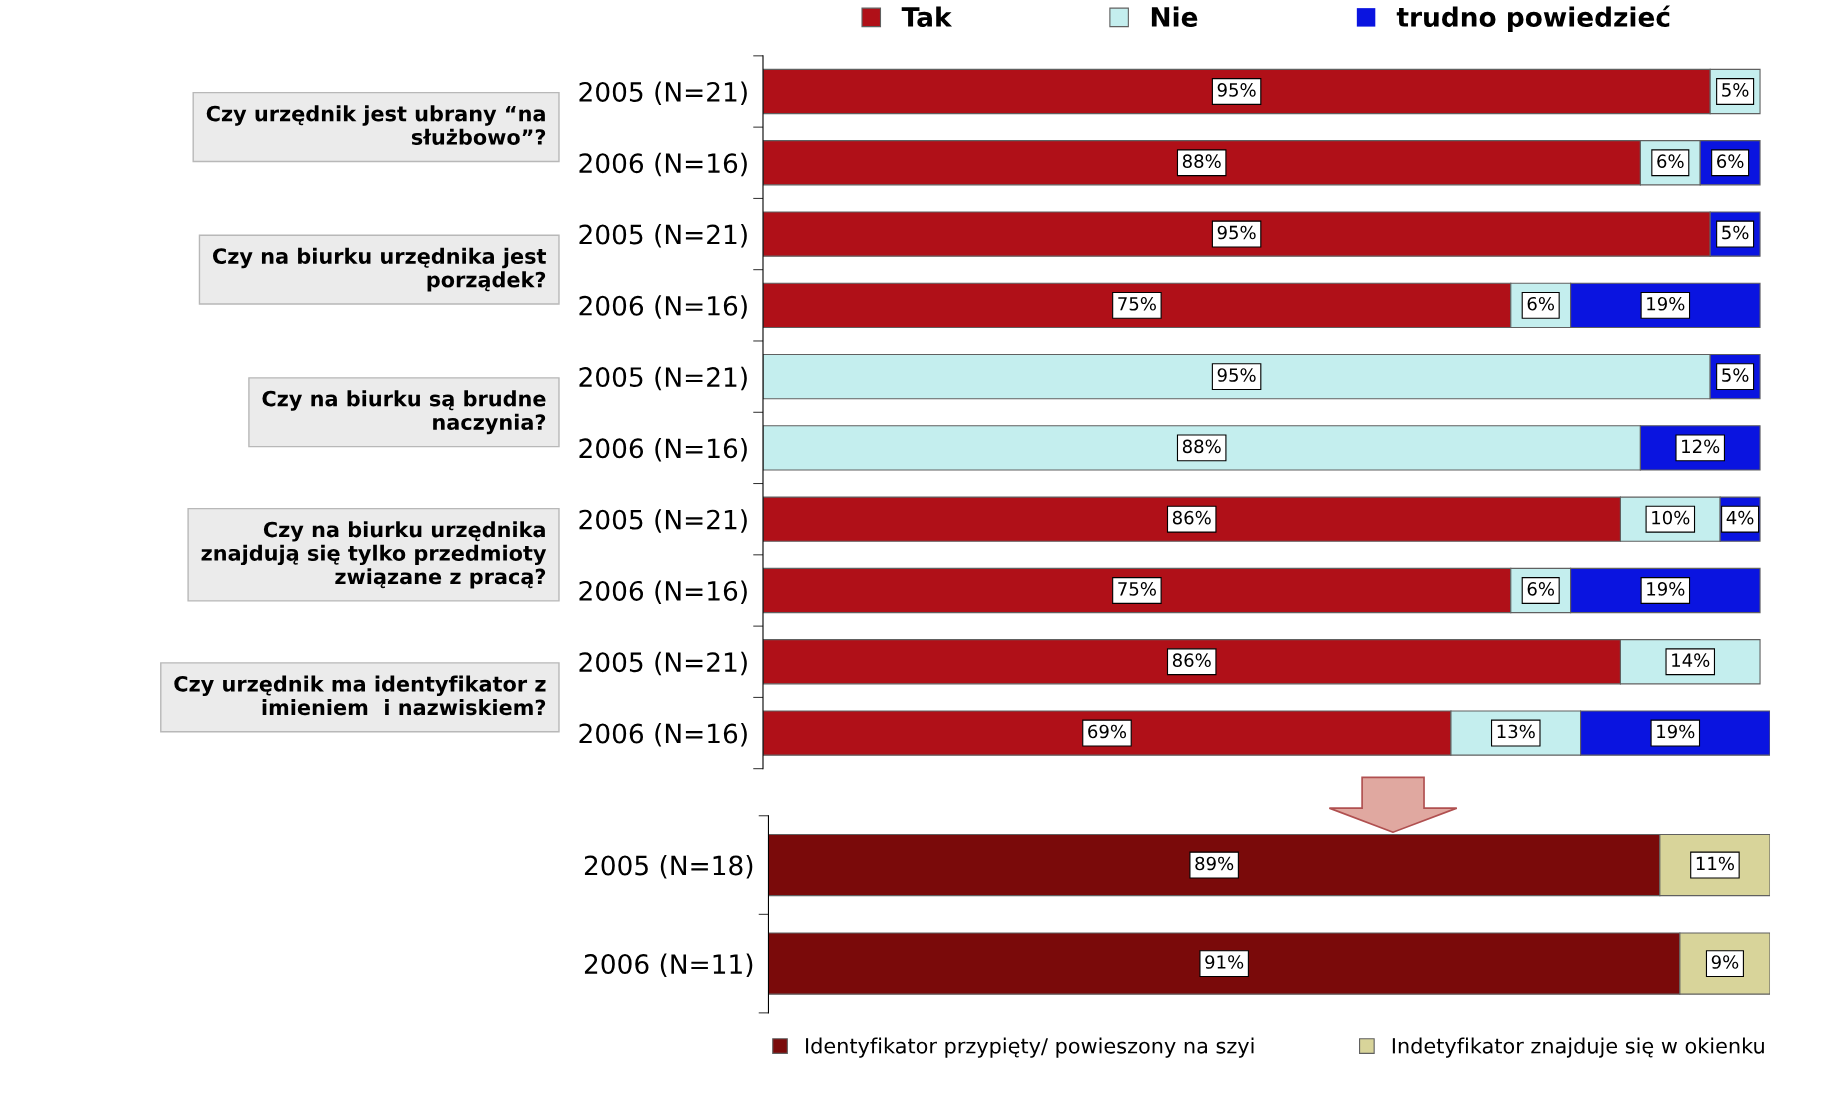 The image size is (1821, 1095). What do you see at coordinates (1578, 1047) in the screenshot?
I see `legend-label: Indetyfikator znajduje się w okienku` at bounding box center [1578, 1047].